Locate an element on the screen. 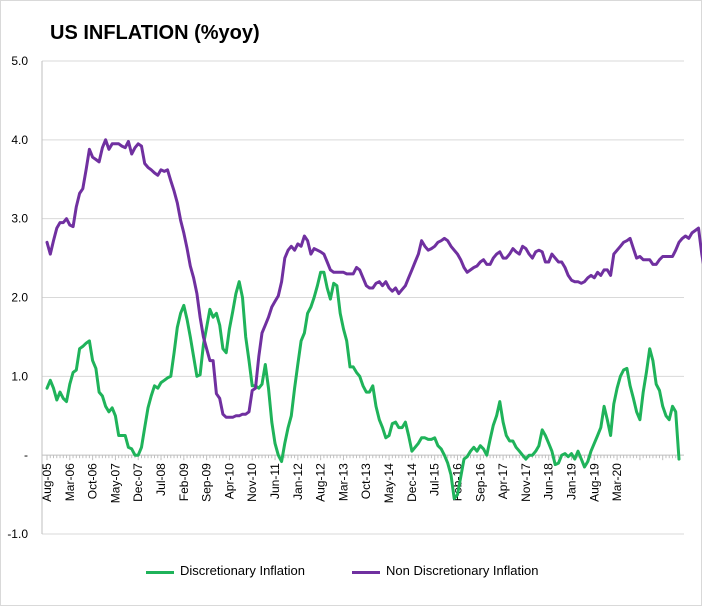 Image resolution: width=702 pixels, height=606 pixels. legend-swatch-discretionary is located at coordinates (160, 572).